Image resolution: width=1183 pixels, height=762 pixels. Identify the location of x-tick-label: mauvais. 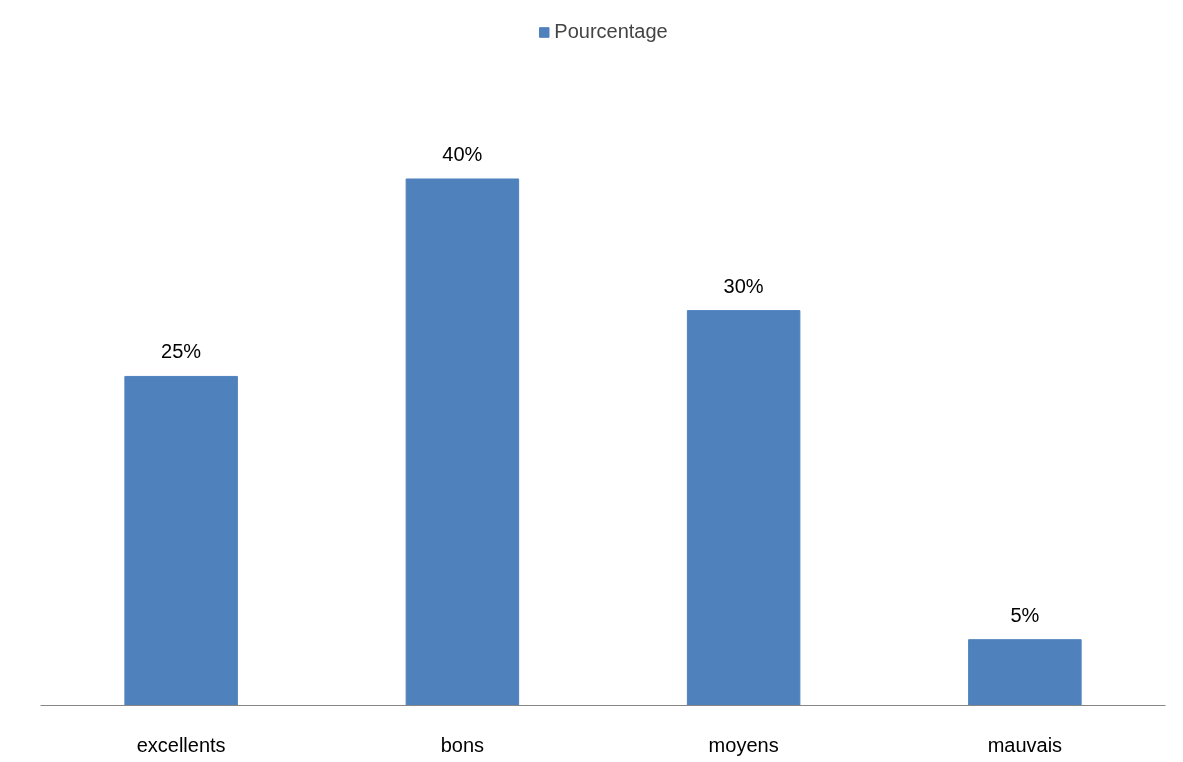
(1025, 744).